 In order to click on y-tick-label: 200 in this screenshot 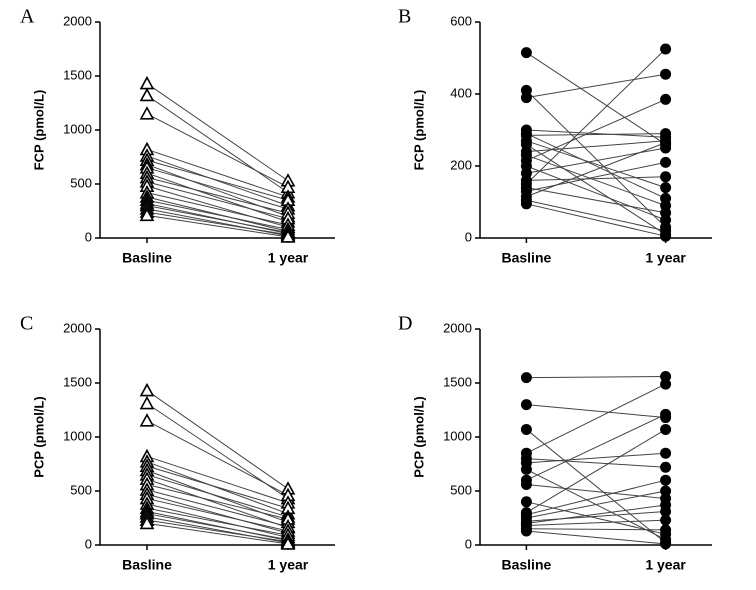, I will do `click(461, 164)`.